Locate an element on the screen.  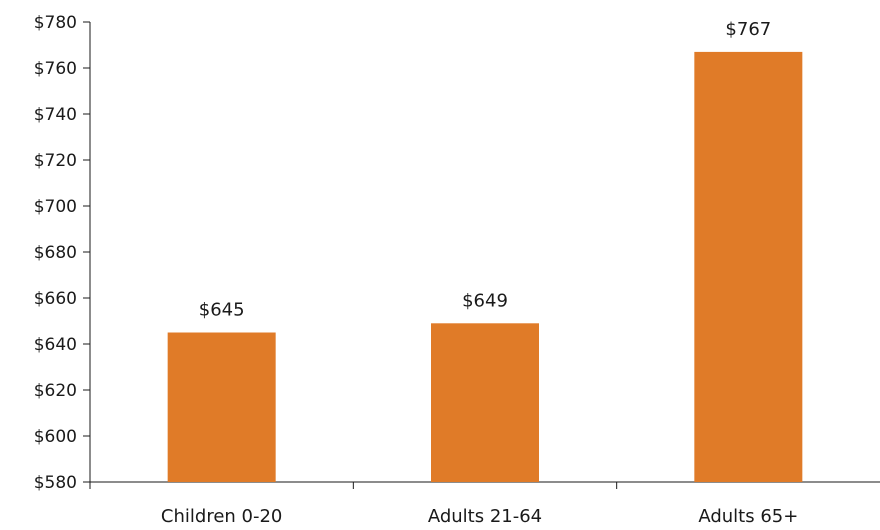
x-tick-label: Adults 65+ is located at coordinates (748, 516).